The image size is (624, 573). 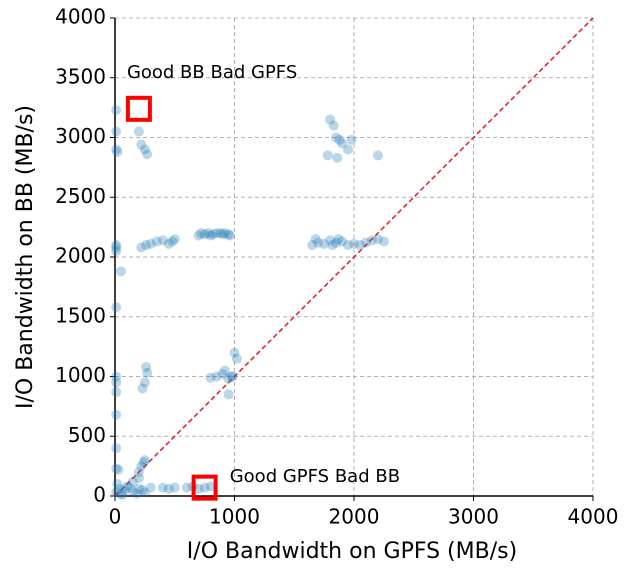 I want to click on y-tick-label: 0, so click(x=99, y=495).